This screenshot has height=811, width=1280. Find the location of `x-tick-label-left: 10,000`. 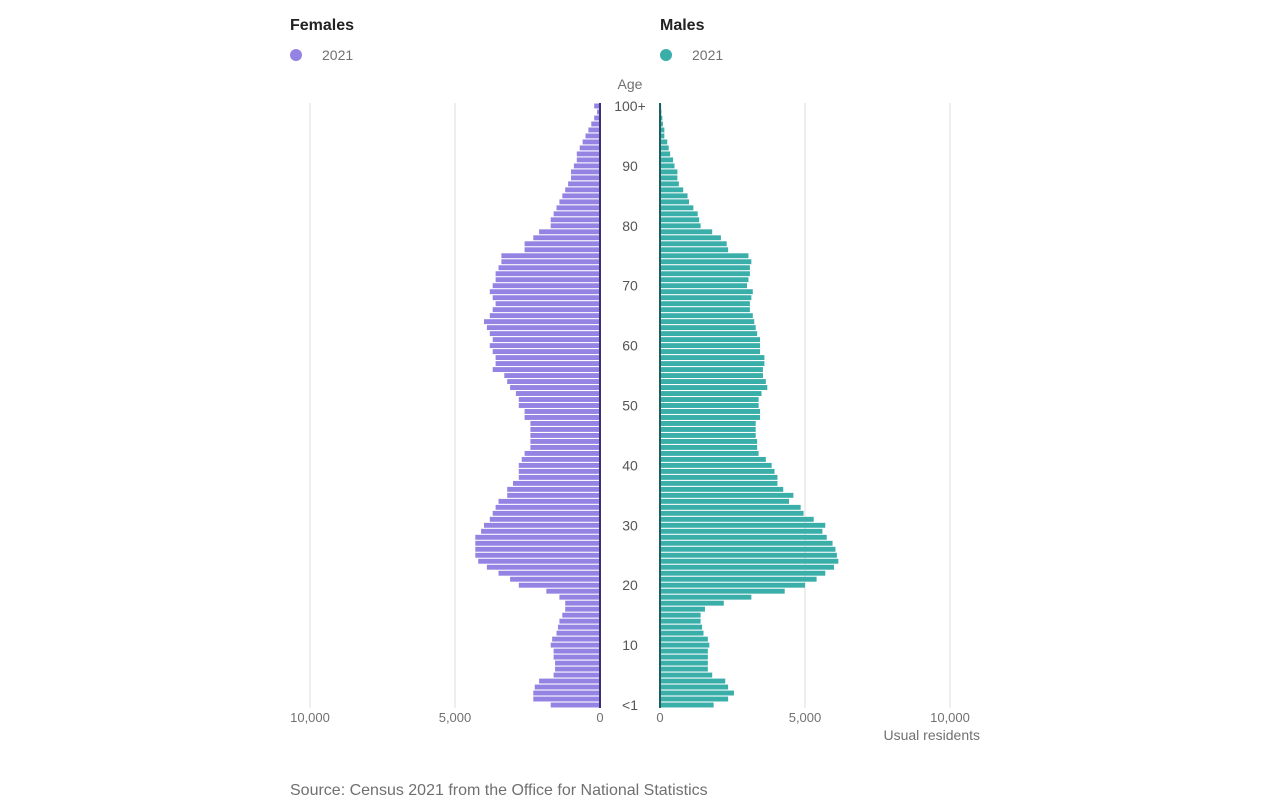

x-tick-label-left: 10,000 is located at coordinates (310, 717).